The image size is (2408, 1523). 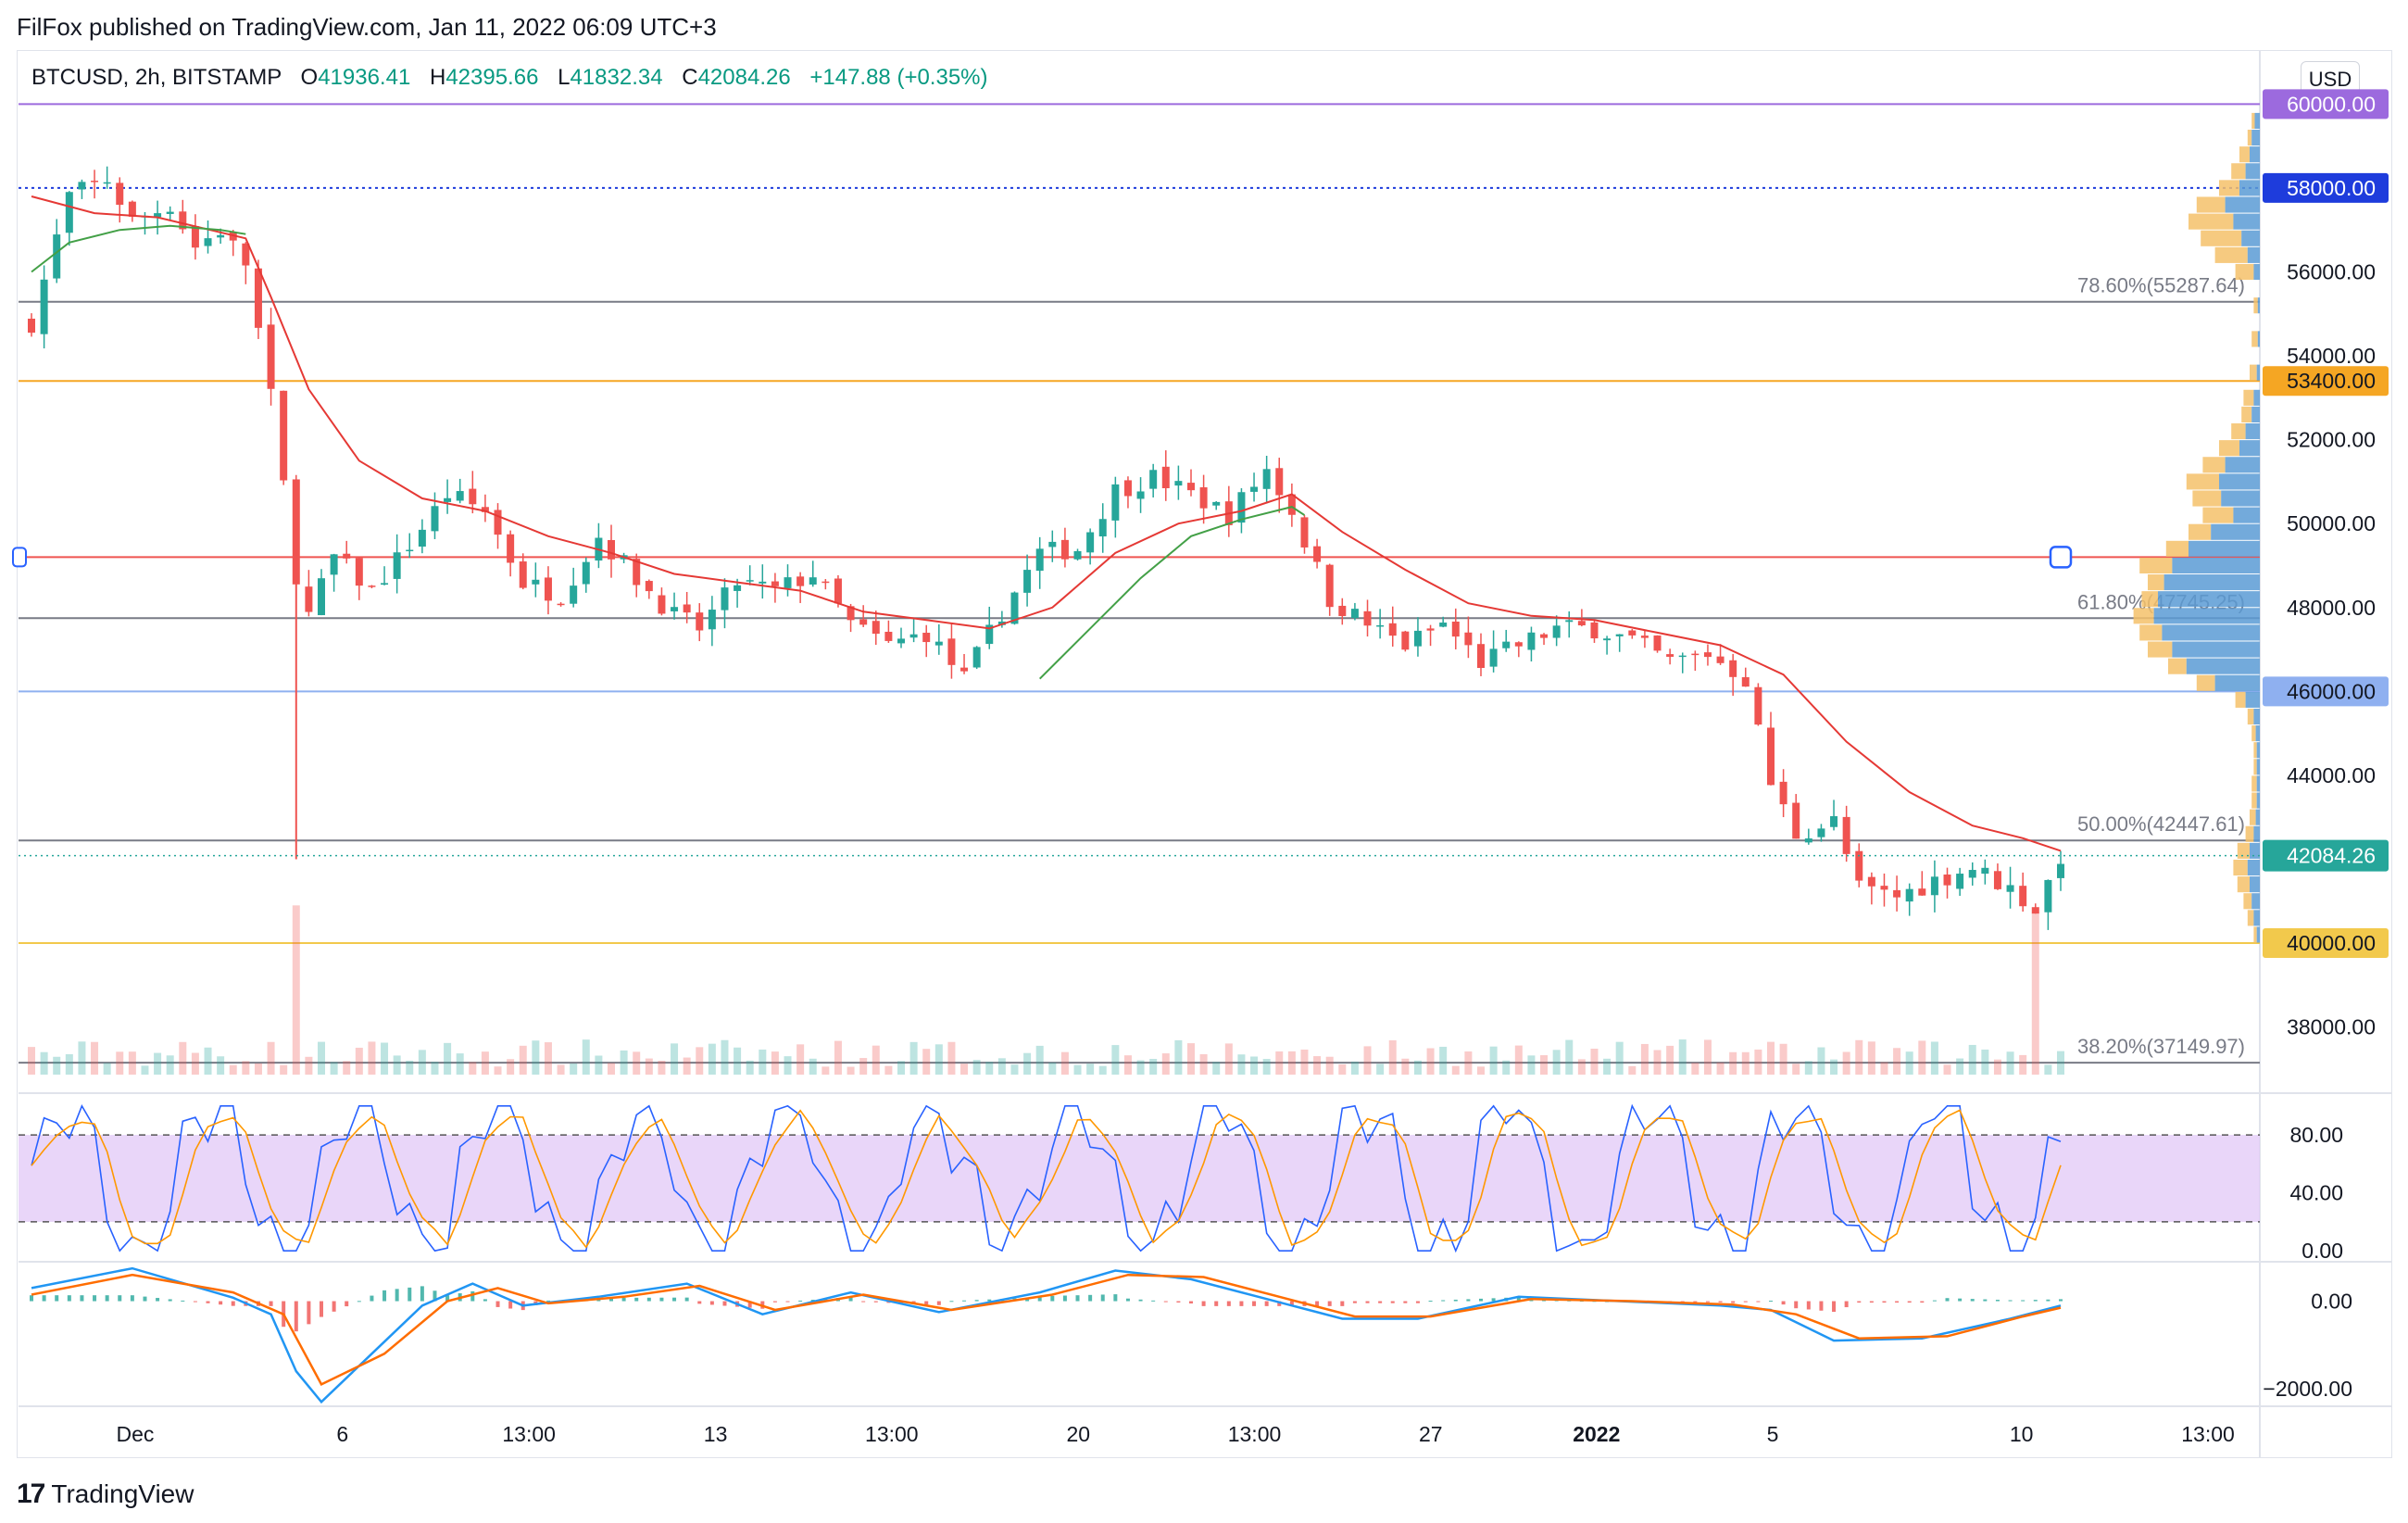 What do you see at coordinates (898, 77) in the screenshot?
I see `change-value: +147.88 (+0.35%)` at bounding box center [898, 77].